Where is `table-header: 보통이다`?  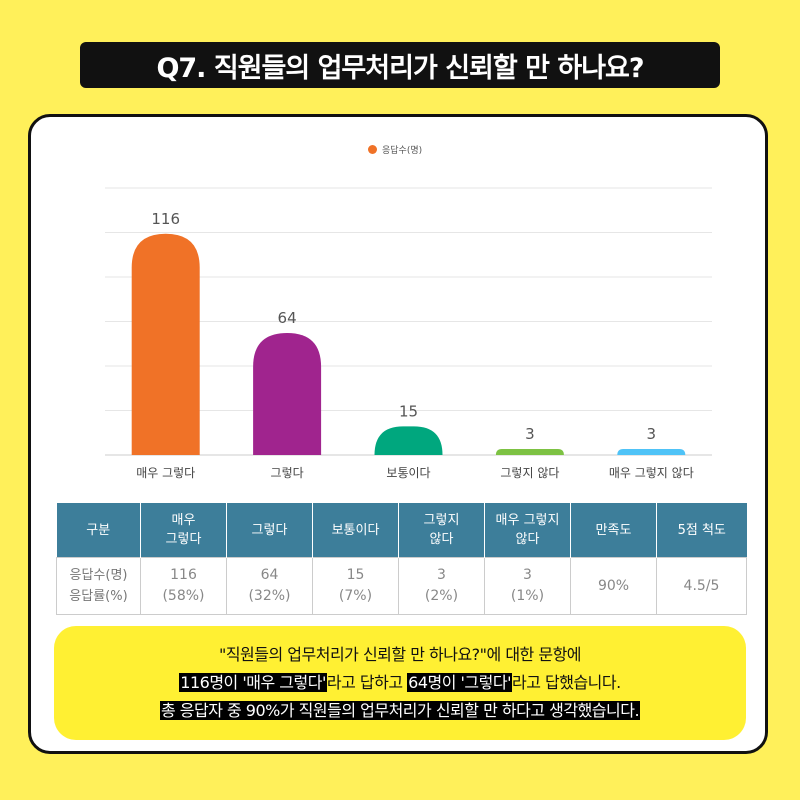
table-header: 보통이다 is located at coordinates (355, 530).